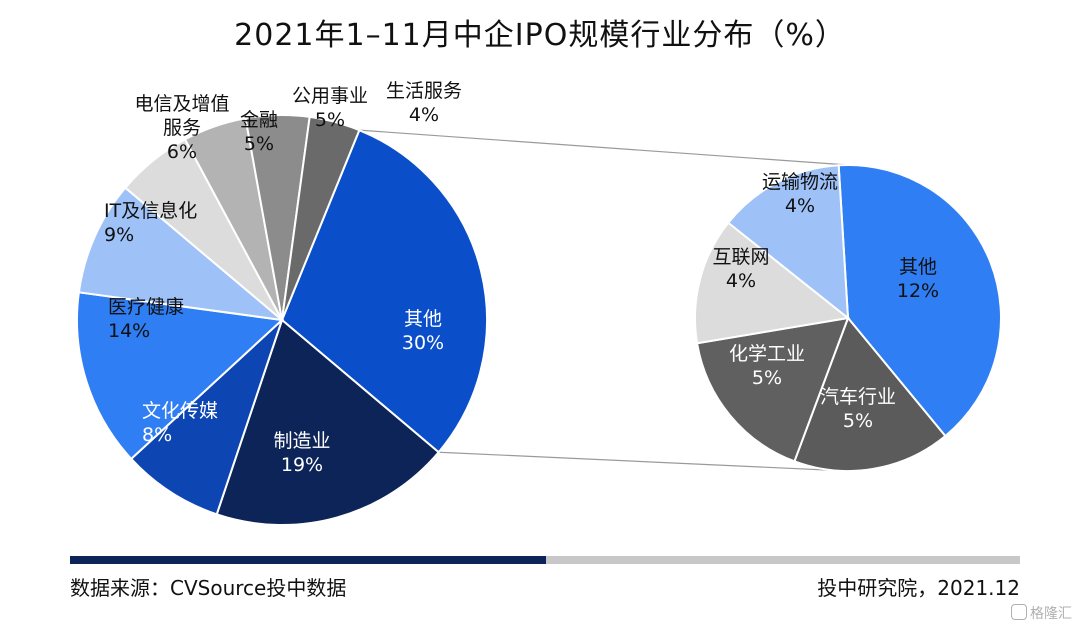 Image resolution: width=1080 pixels, height=629 pixels. Describe the element at coordinates (146, 307) in the screenshot. I see `main-label-name-3: 医疗健康` at that location.